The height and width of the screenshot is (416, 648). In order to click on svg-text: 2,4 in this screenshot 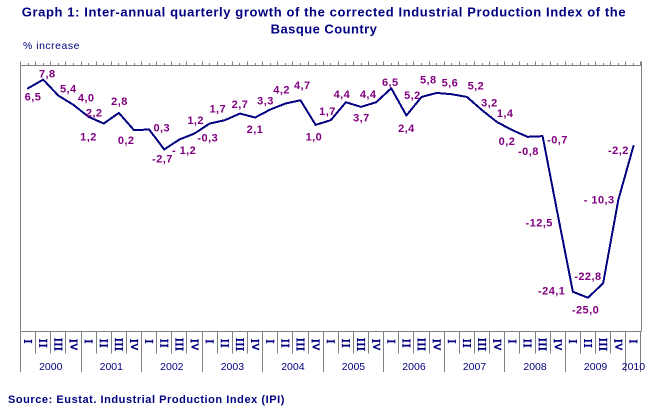, I will do `click(406, 129)`.